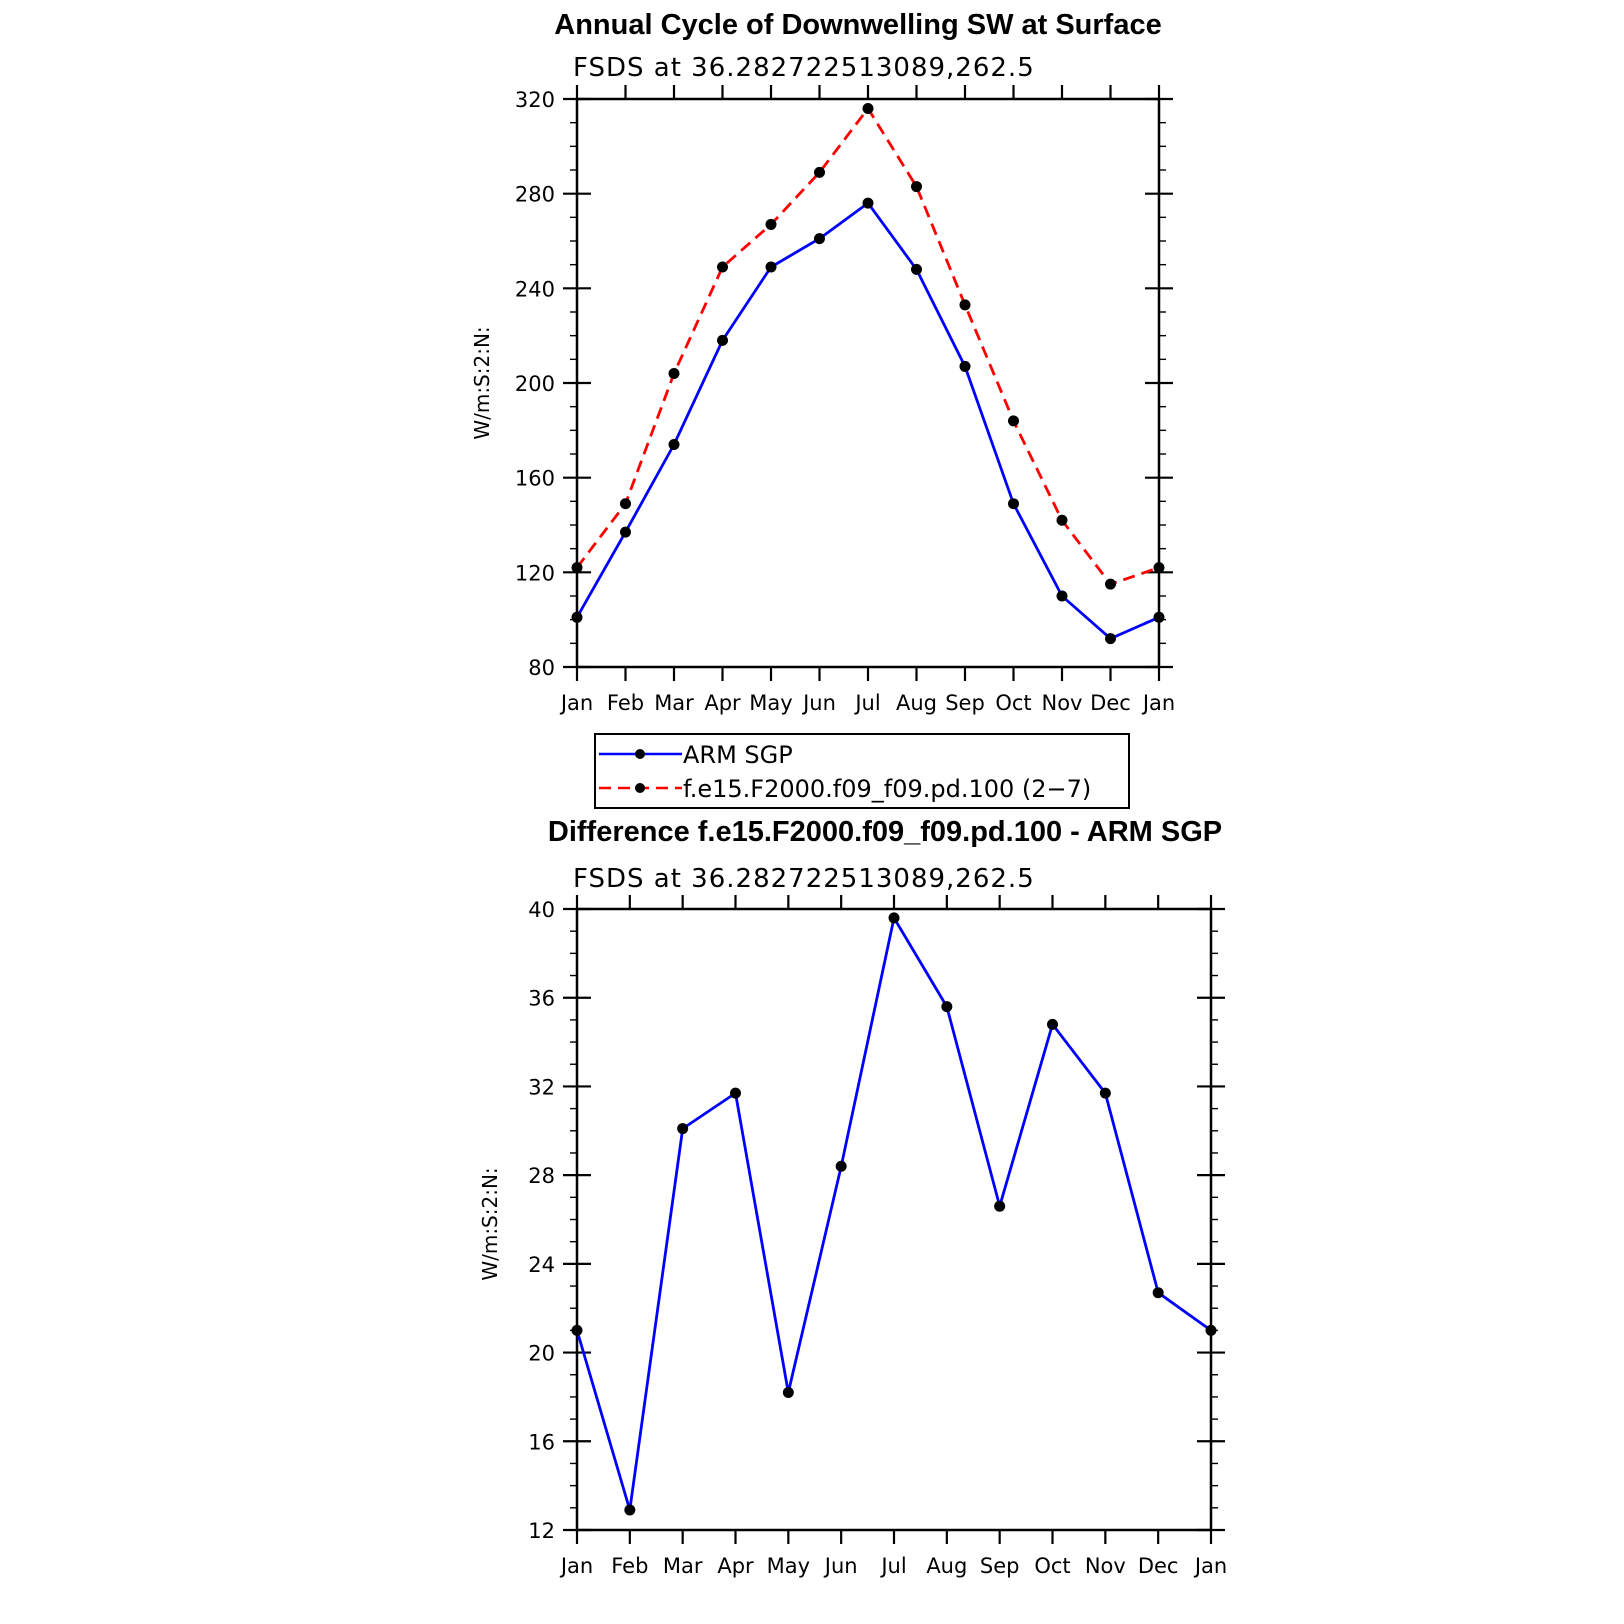 This screenshot has height=1624, width=1624. Describe the element at coordinates (535, 289) in the screenshot. I see `y-tick-label: 240` at that location.